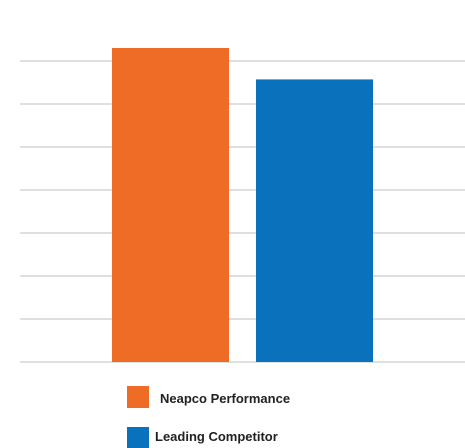  I want to click on legend-label-competitor: Leading Competitor, so click(216, 436).